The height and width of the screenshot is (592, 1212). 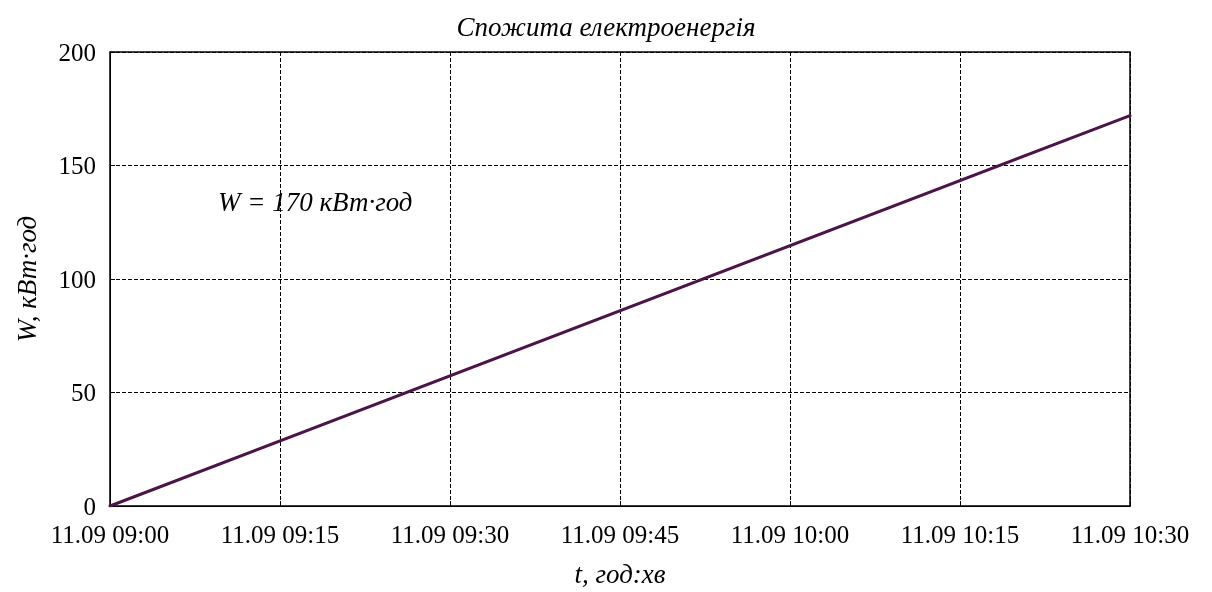 I want to click on x-tick-label: 11.09 09:45, so click(x=620, y=534).